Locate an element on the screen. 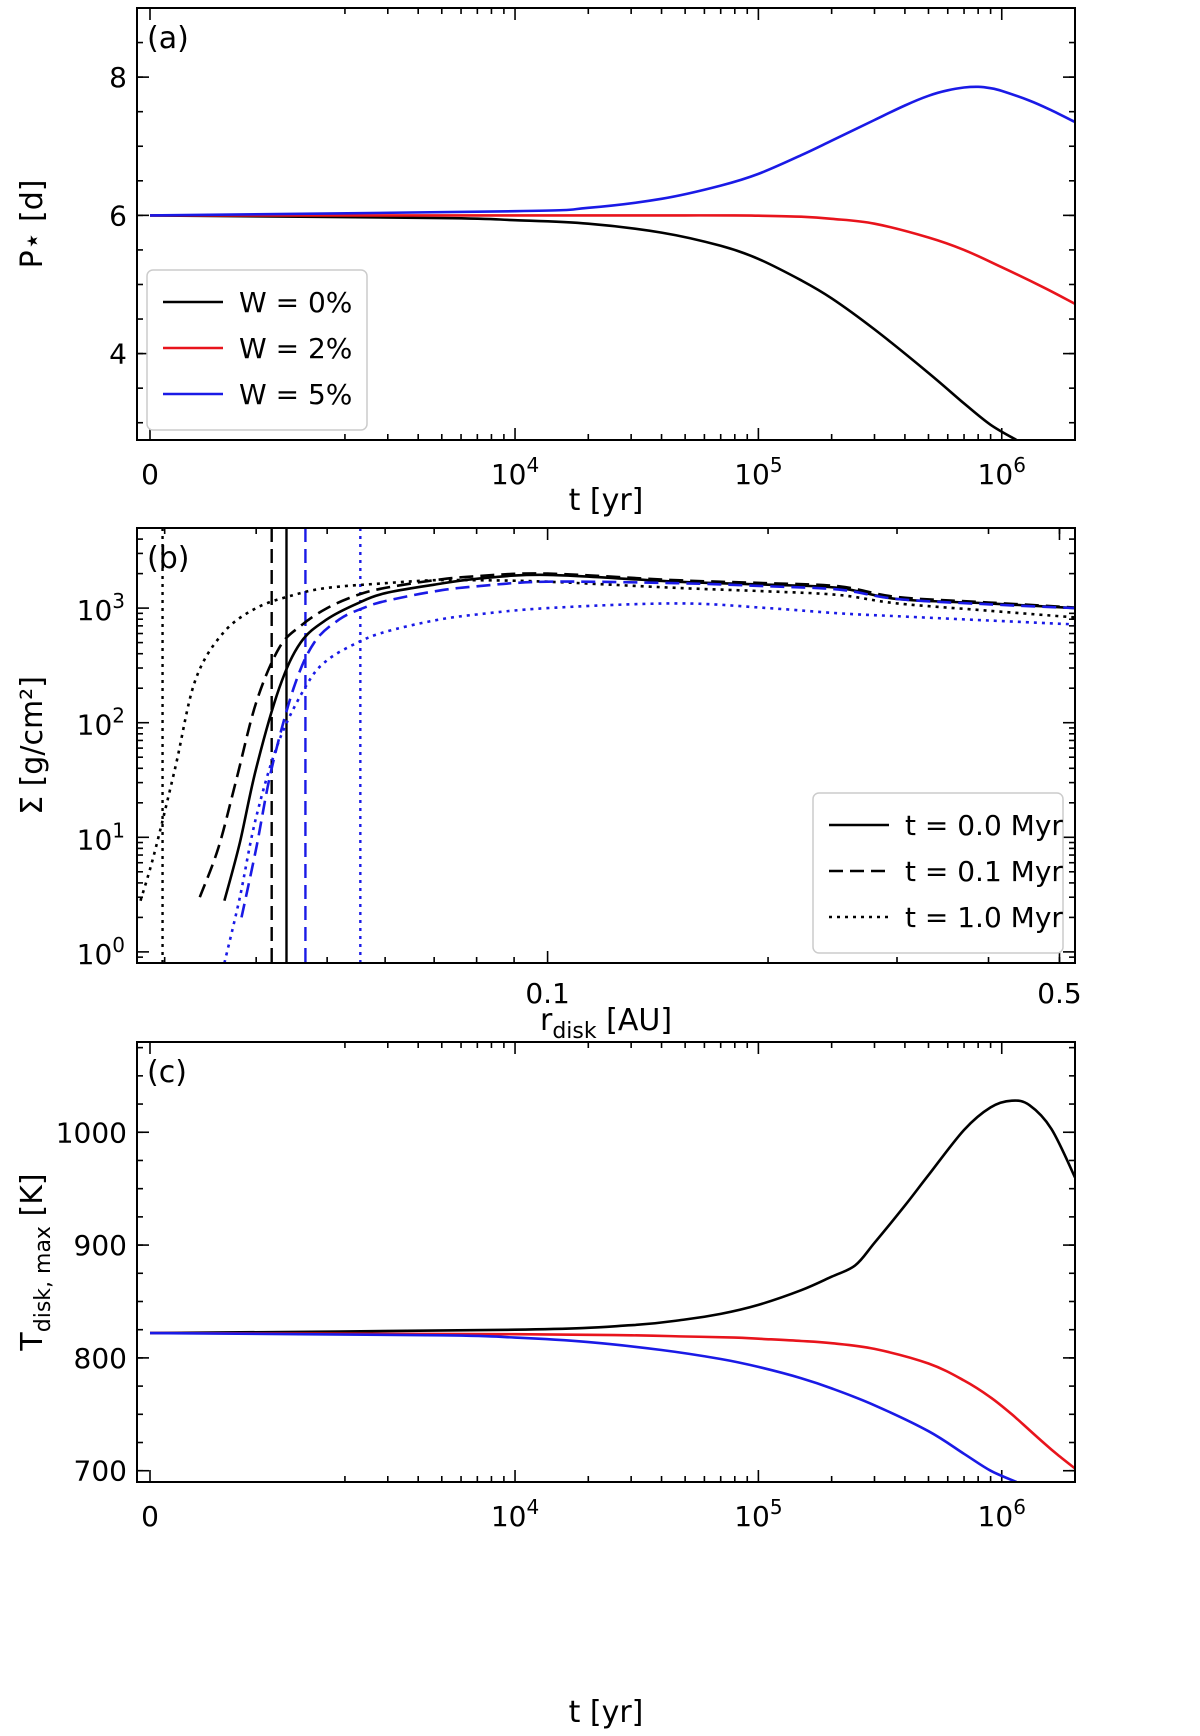 Image resolution: width=1200 pixels, height=1736 pixels. y-tick-label: 1000 is located at coordinates (91, 1132).